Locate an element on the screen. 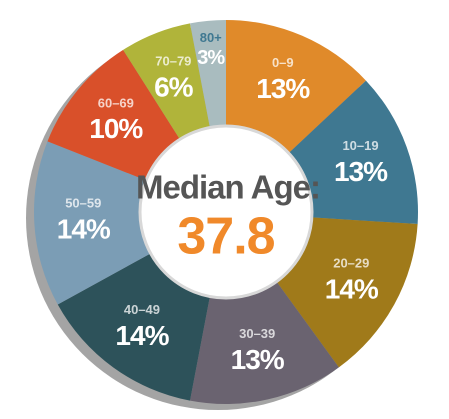  slice-category: 20–29 is located at coordinates (351, 262).